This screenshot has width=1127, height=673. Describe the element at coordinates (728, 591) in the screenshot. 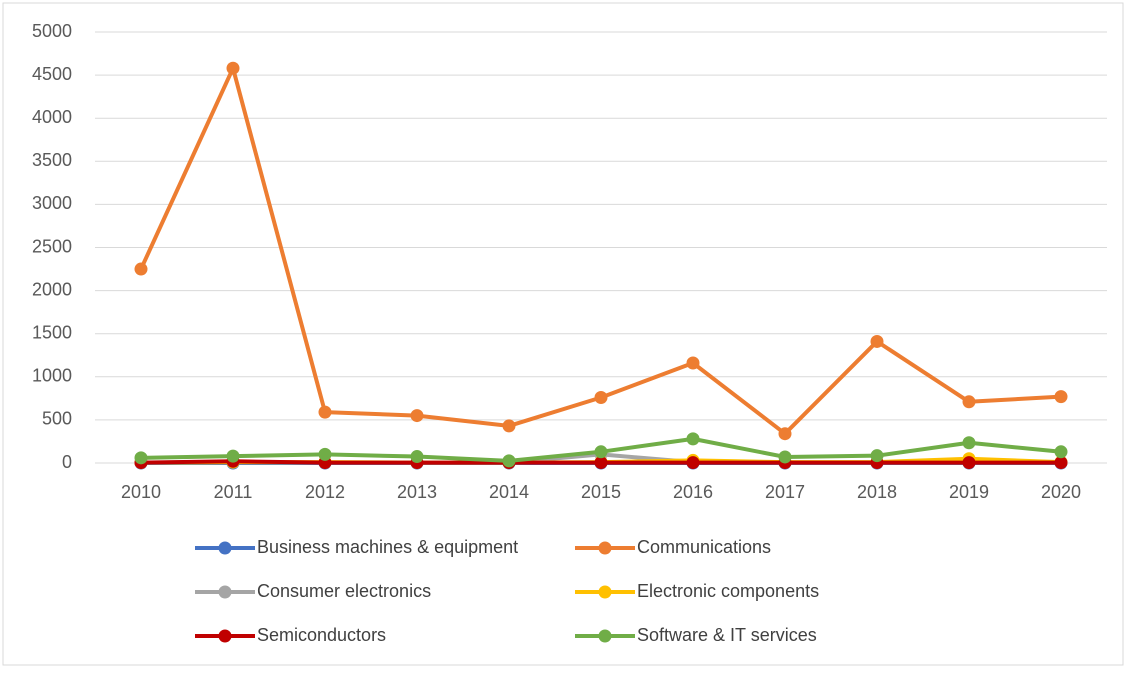

I see `legend-label: Electronic components` at that location.